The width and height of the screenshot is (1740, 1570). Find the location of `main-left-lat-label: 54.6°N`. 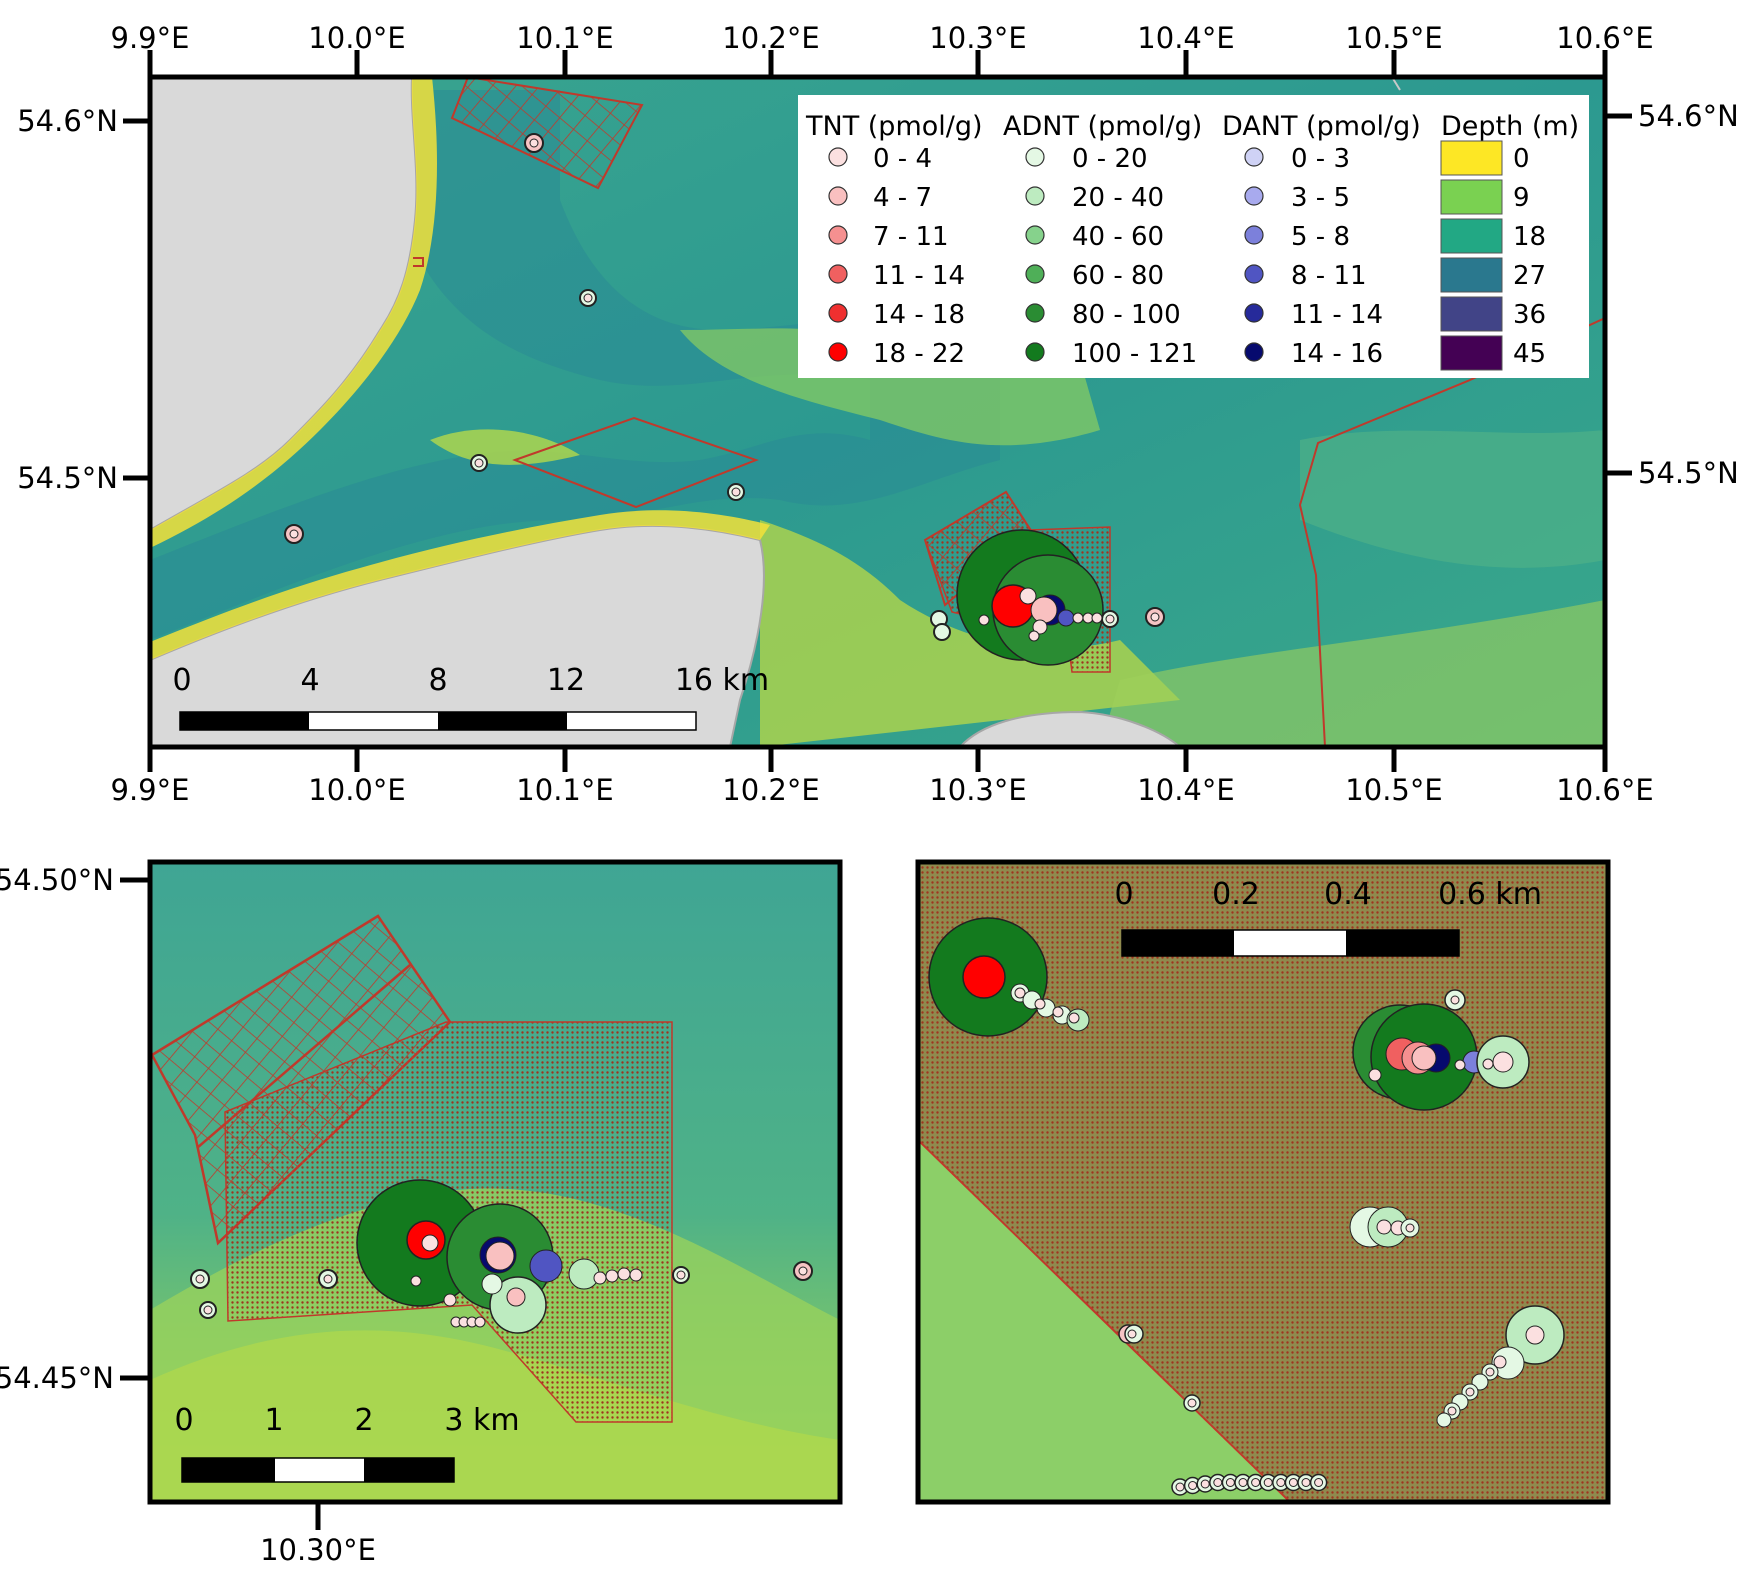

main-left-lat-label: 54.6°N is located at coordinates (67, 121).